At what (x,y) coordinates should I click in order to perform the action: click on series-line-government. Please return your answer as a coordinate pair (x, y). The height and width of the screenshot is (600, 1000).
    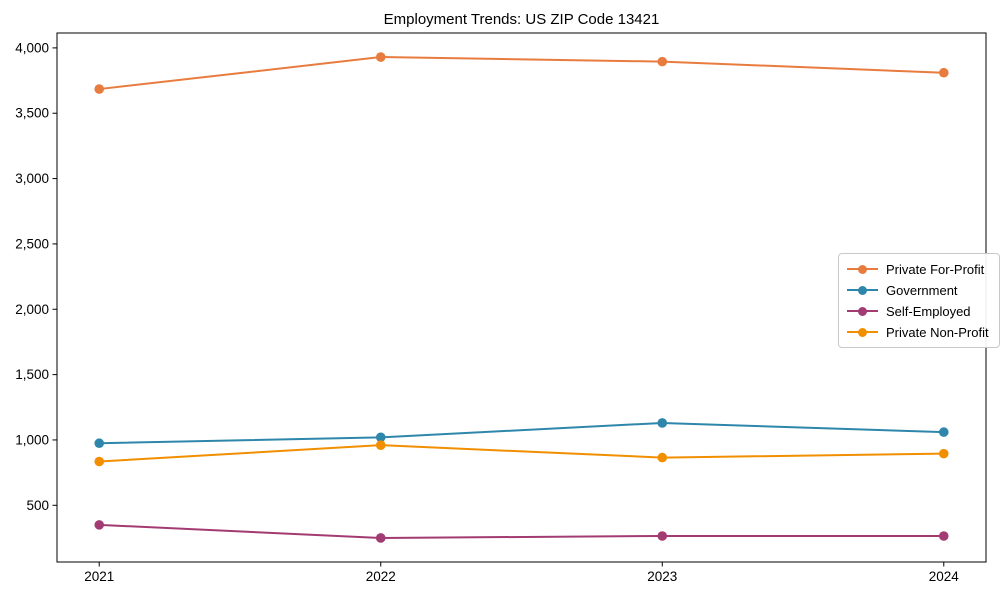
    Looking at the image, I should click on (521, 433).